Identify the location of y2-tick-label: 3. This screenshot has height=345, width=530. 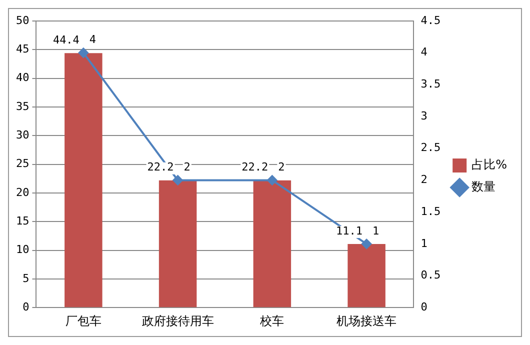
(424, 115).